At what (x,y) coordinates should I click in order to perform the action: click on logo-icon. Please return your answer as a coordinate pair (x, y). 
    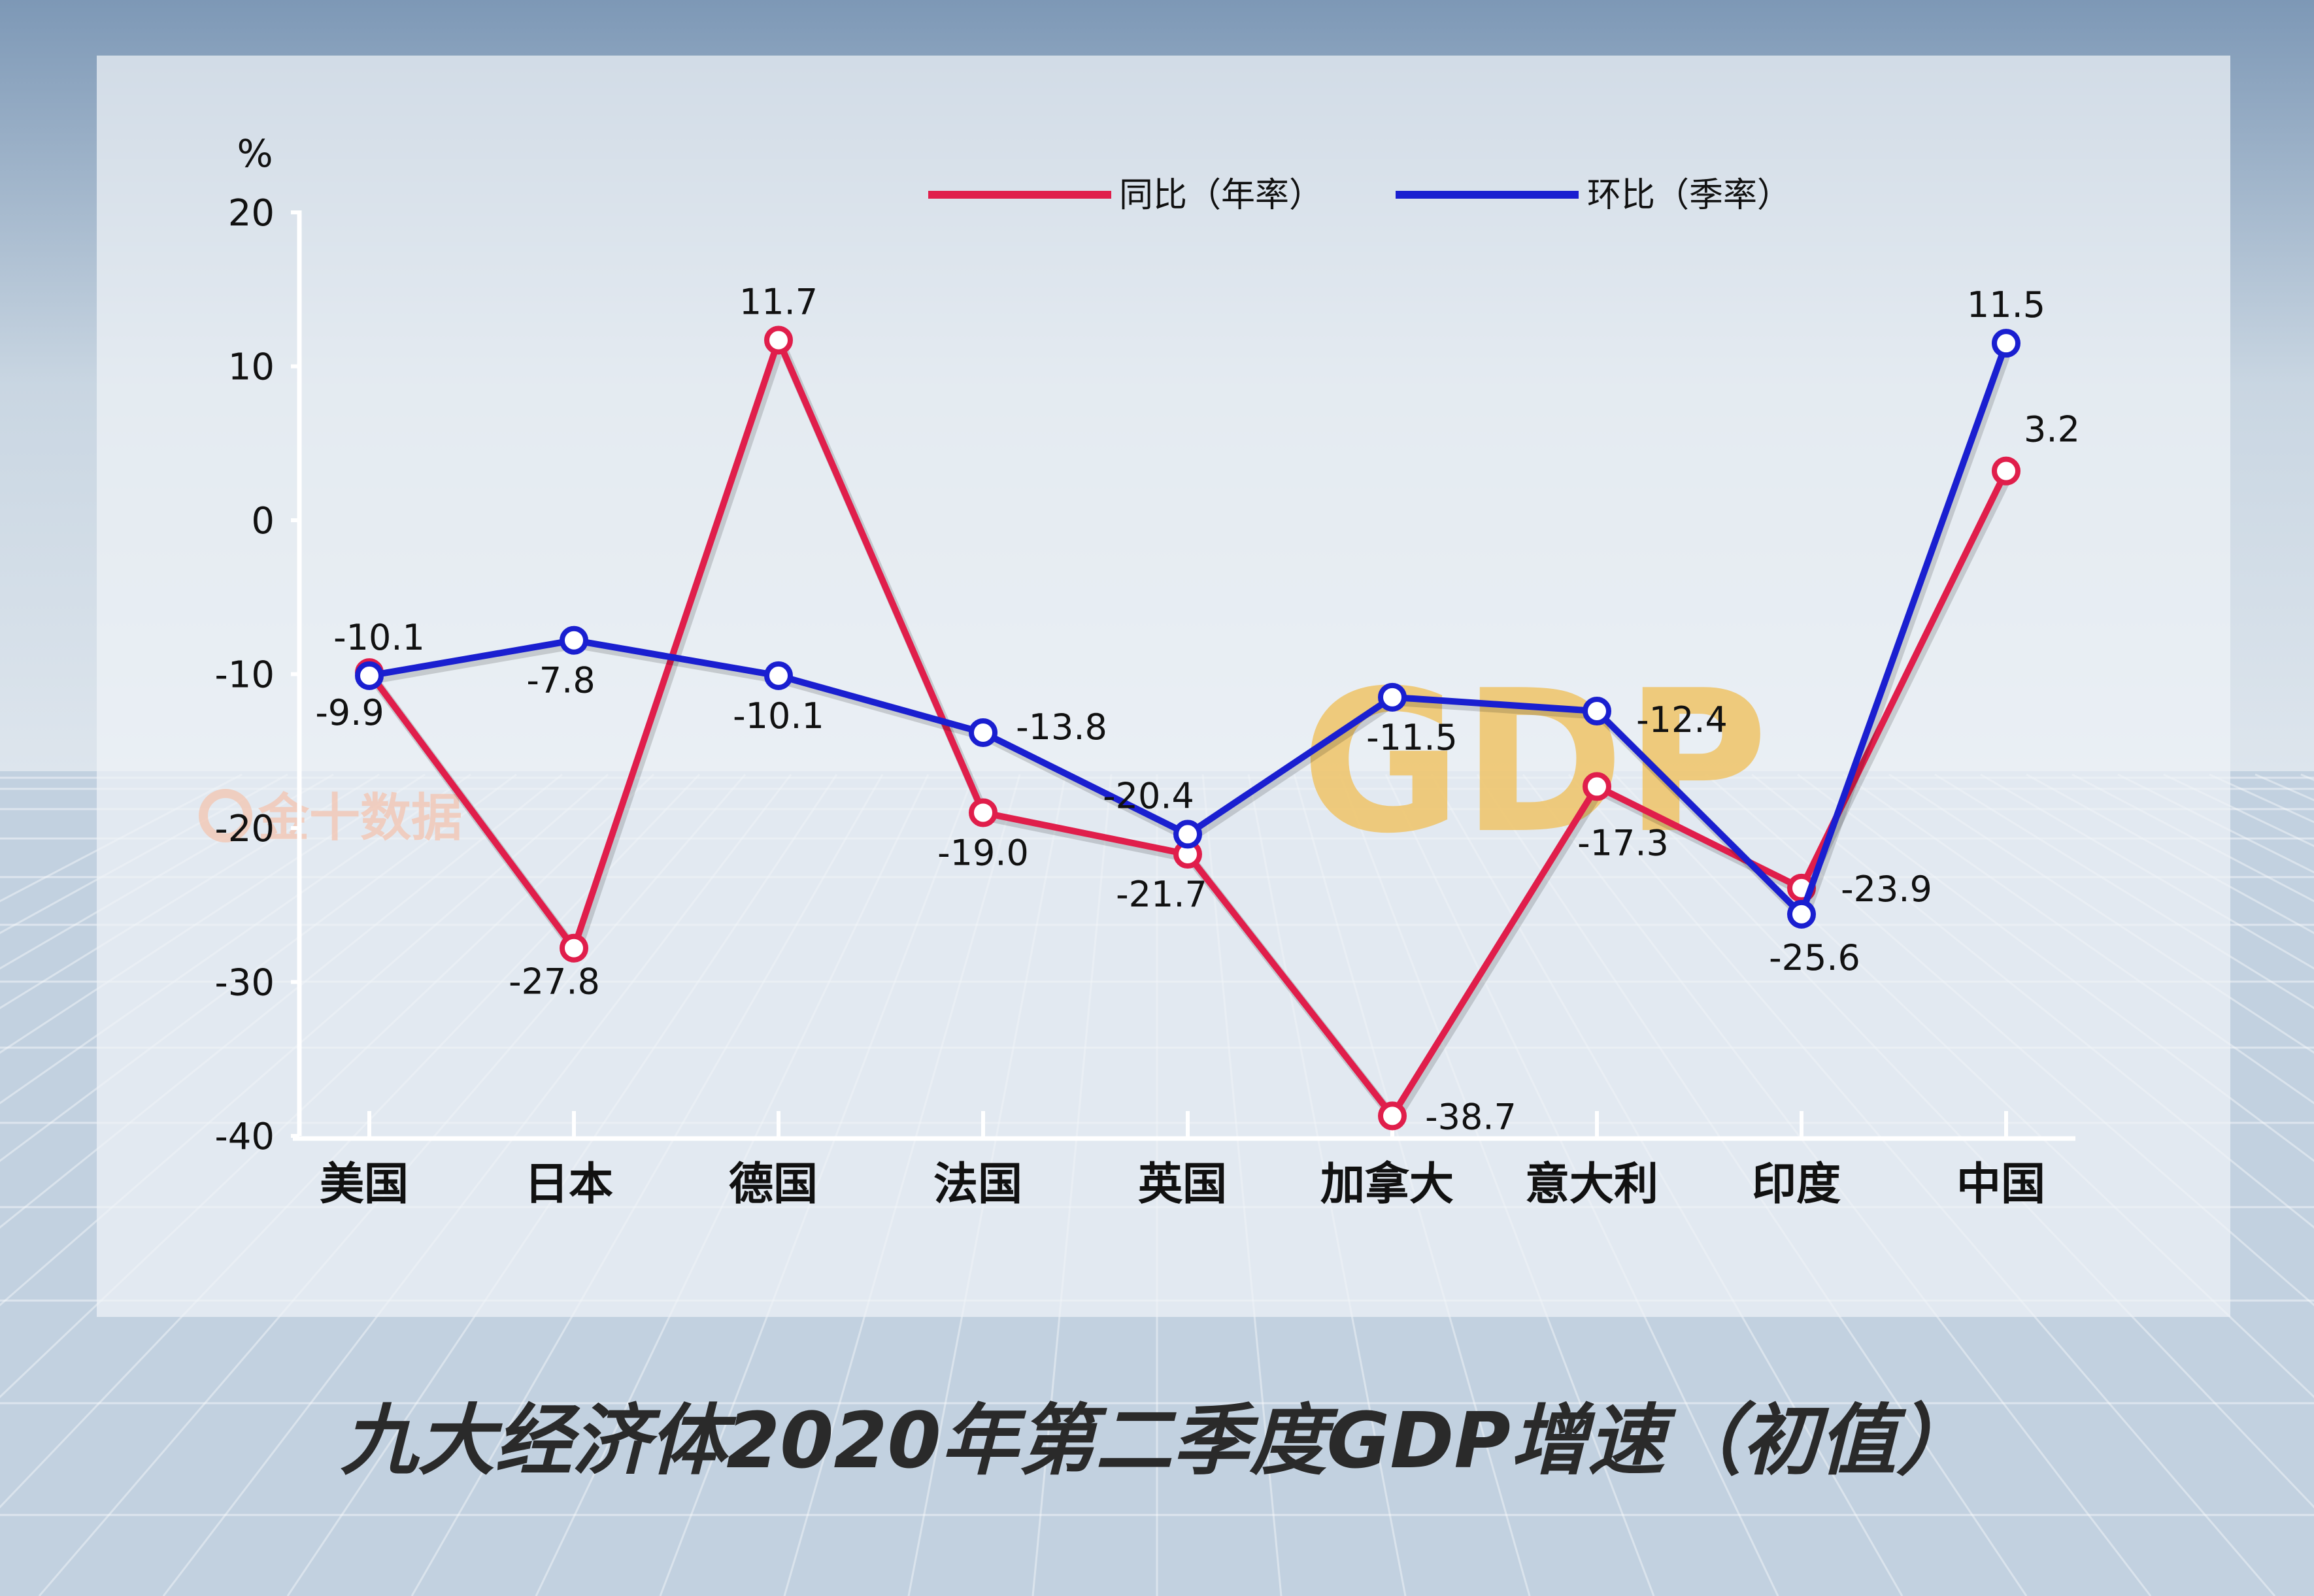
    Looking at the image, I should click on (225, 815).